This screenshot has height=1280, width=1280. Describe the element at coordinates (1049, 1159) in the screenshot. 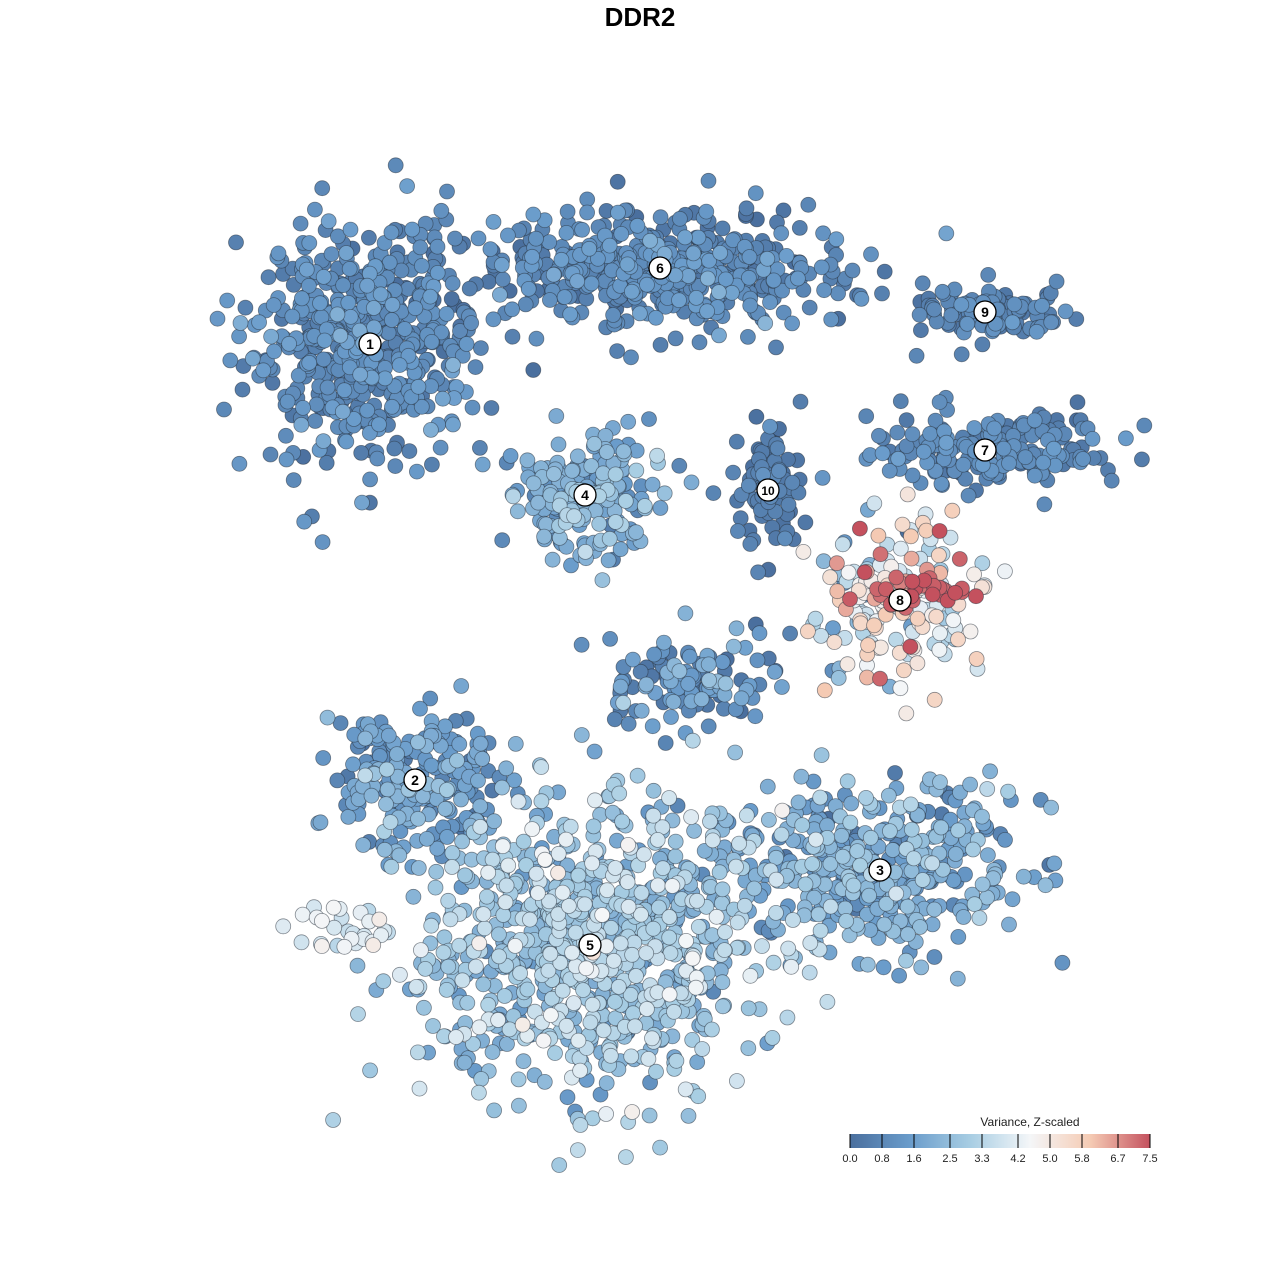

I see `legend-tick-label: 5.0` at that location.